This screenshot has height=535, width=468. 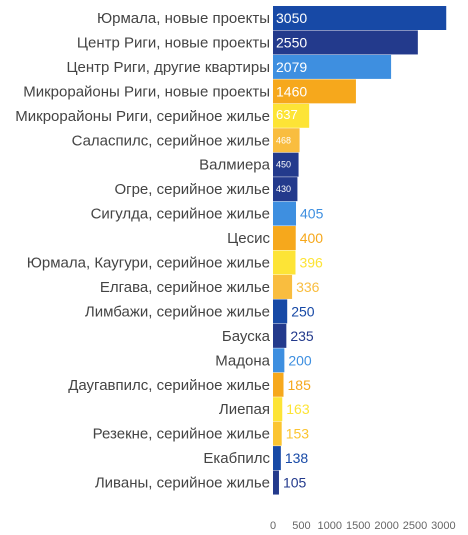 What do you see at coordinates (308, 287) in the screenshot?
I see `value-label: 336` at bounding box center [308, 287].